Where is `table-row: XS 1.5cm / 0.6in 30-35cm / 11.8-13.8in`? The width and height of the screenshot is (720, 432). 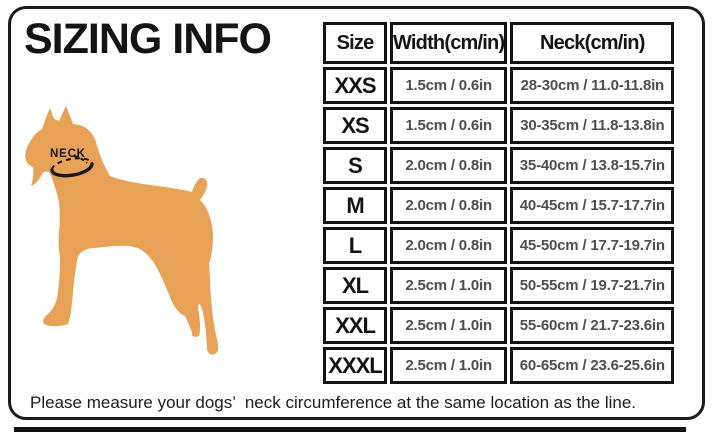 table-row: XS 1.5cm / 0.6in 30-35cm / 11.8-13.8in is located at coordinates (499, 125).